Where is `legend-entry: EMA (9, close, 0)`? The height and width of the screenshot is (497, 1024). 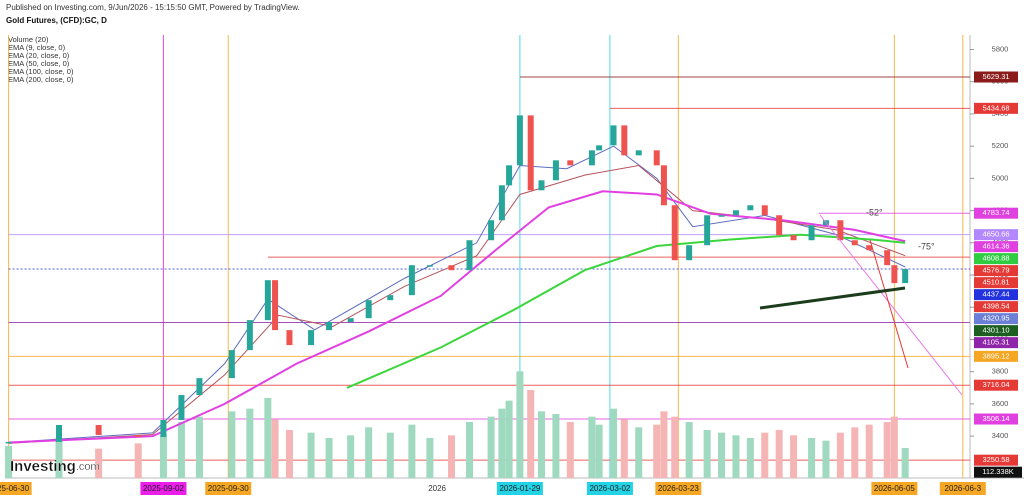 legend-entry: EMA (9, close, 0) is located at coordinates (37, 47).